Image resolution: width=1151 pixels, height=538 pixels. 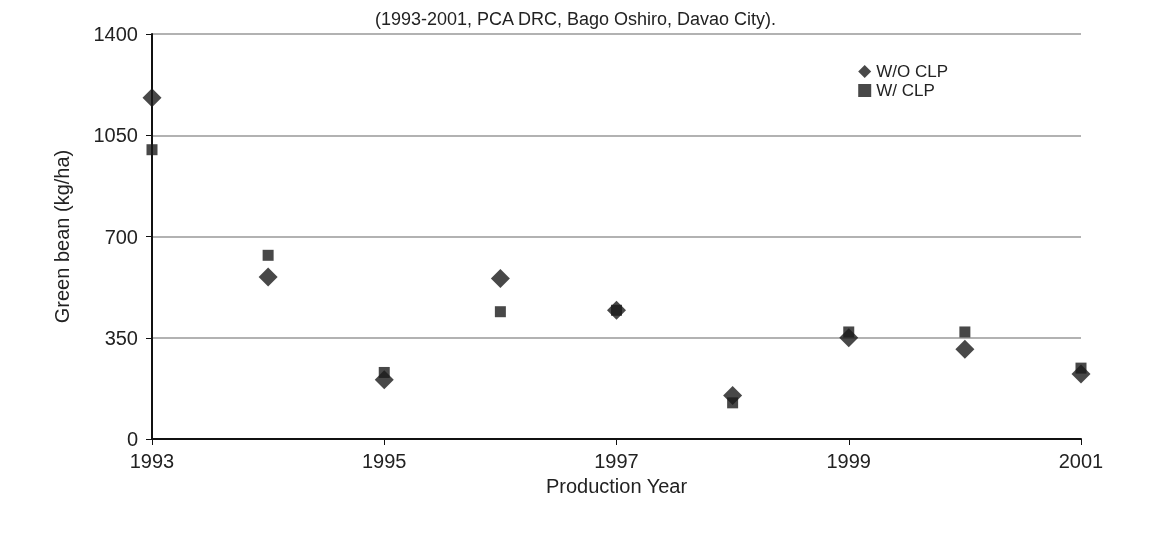 I want to click on chart-title: (1993-2001, PCA DRC, Bago Oshiro, Davao City)., so click(x=575, y=19).